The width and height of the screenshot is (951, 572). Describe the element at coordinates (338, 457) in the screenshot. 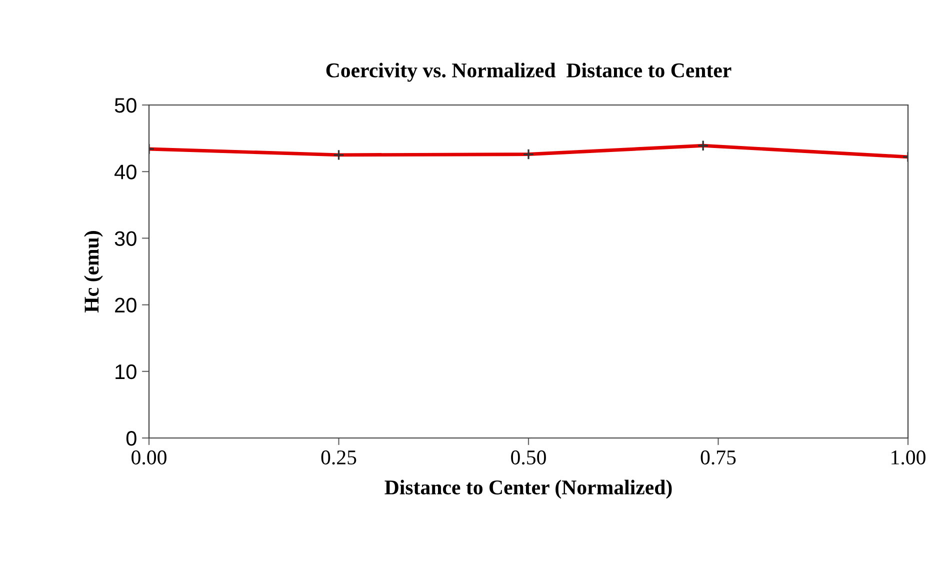

I see `x-tick-label: 0.25` at that location.